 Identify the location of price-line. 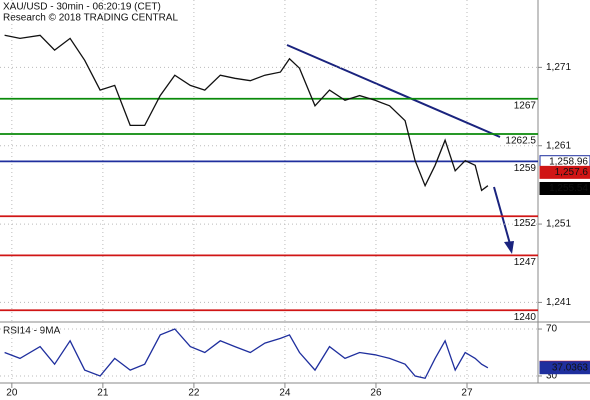
(246, 354).